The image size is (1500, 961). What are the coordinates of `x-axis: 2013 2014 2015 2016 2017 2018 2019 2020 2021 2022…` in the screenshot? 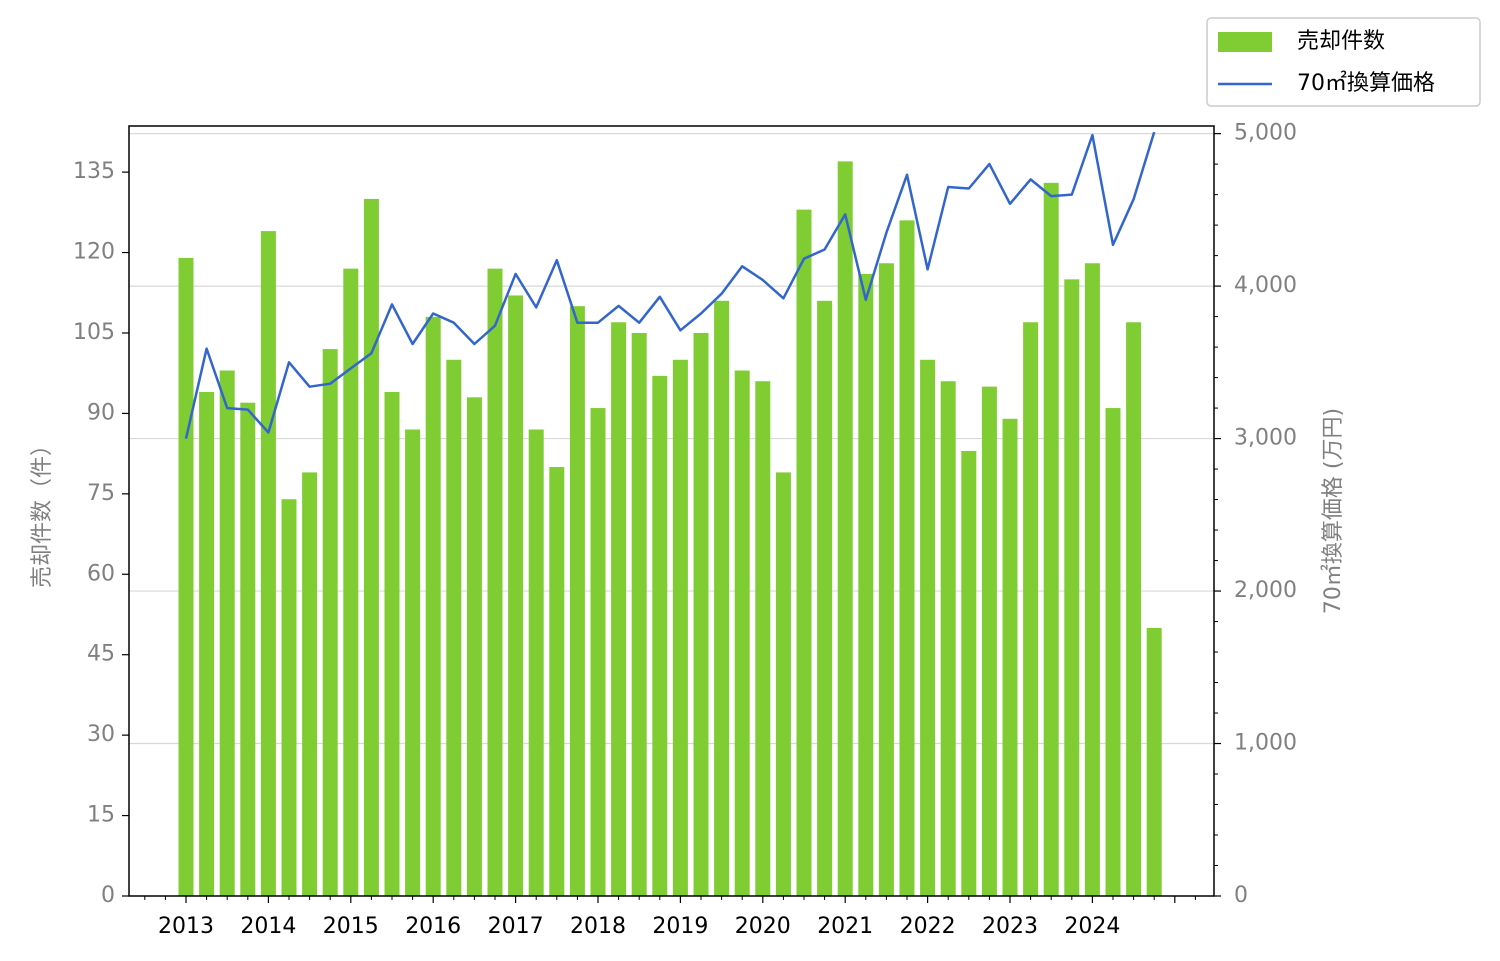 It's located at (670, 917).